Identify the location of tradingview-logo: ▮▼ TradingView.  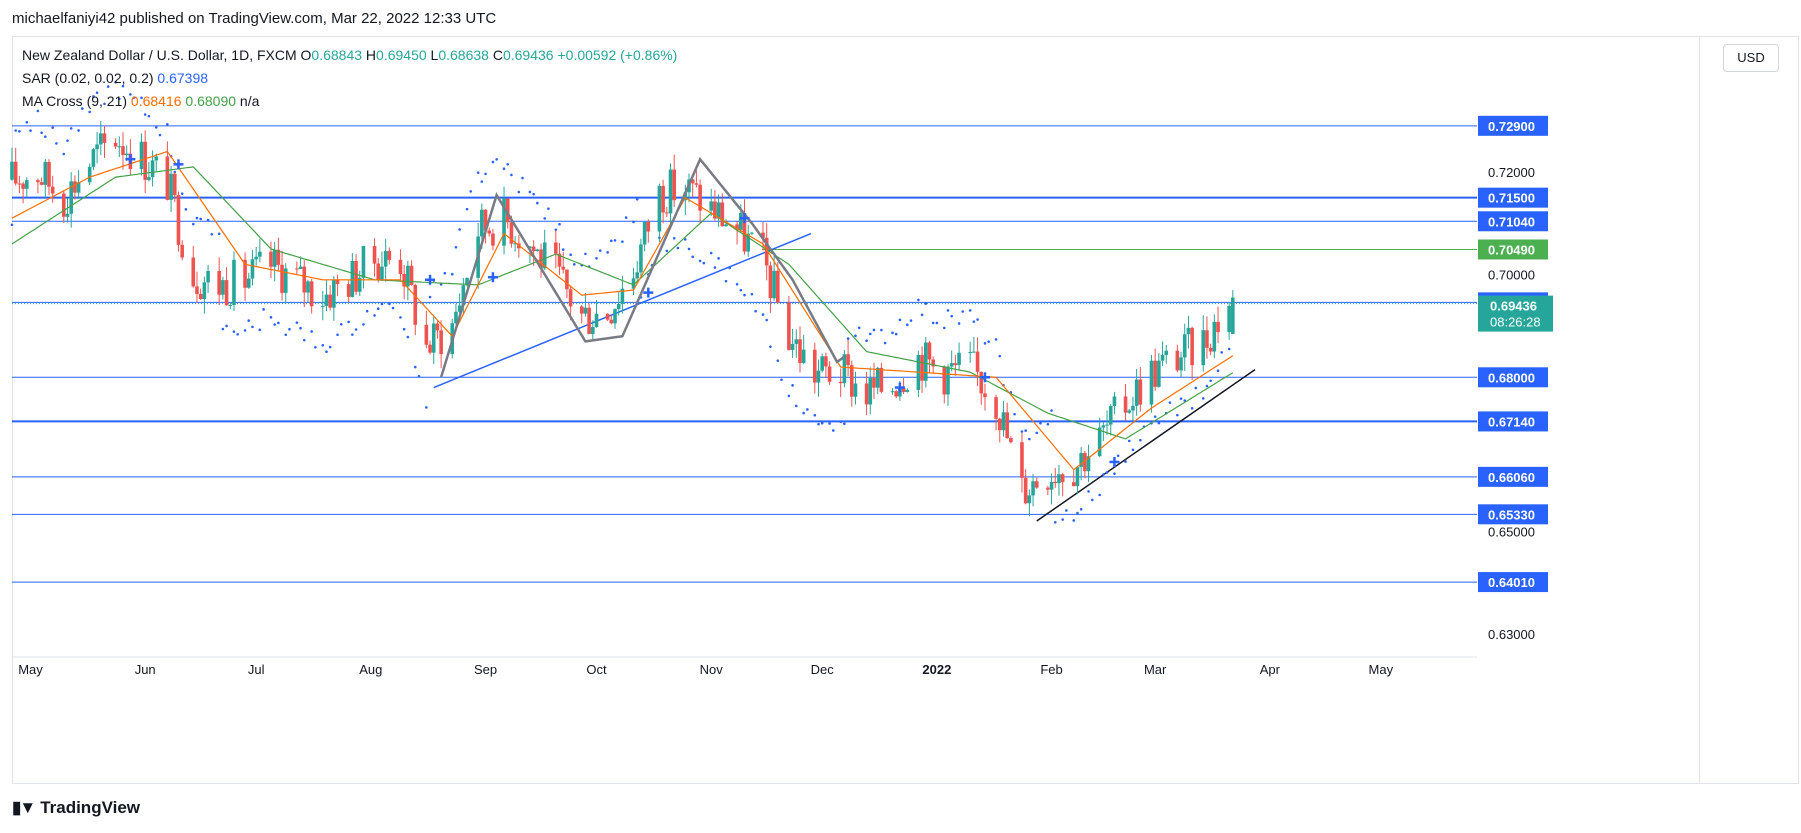
(76, 808).